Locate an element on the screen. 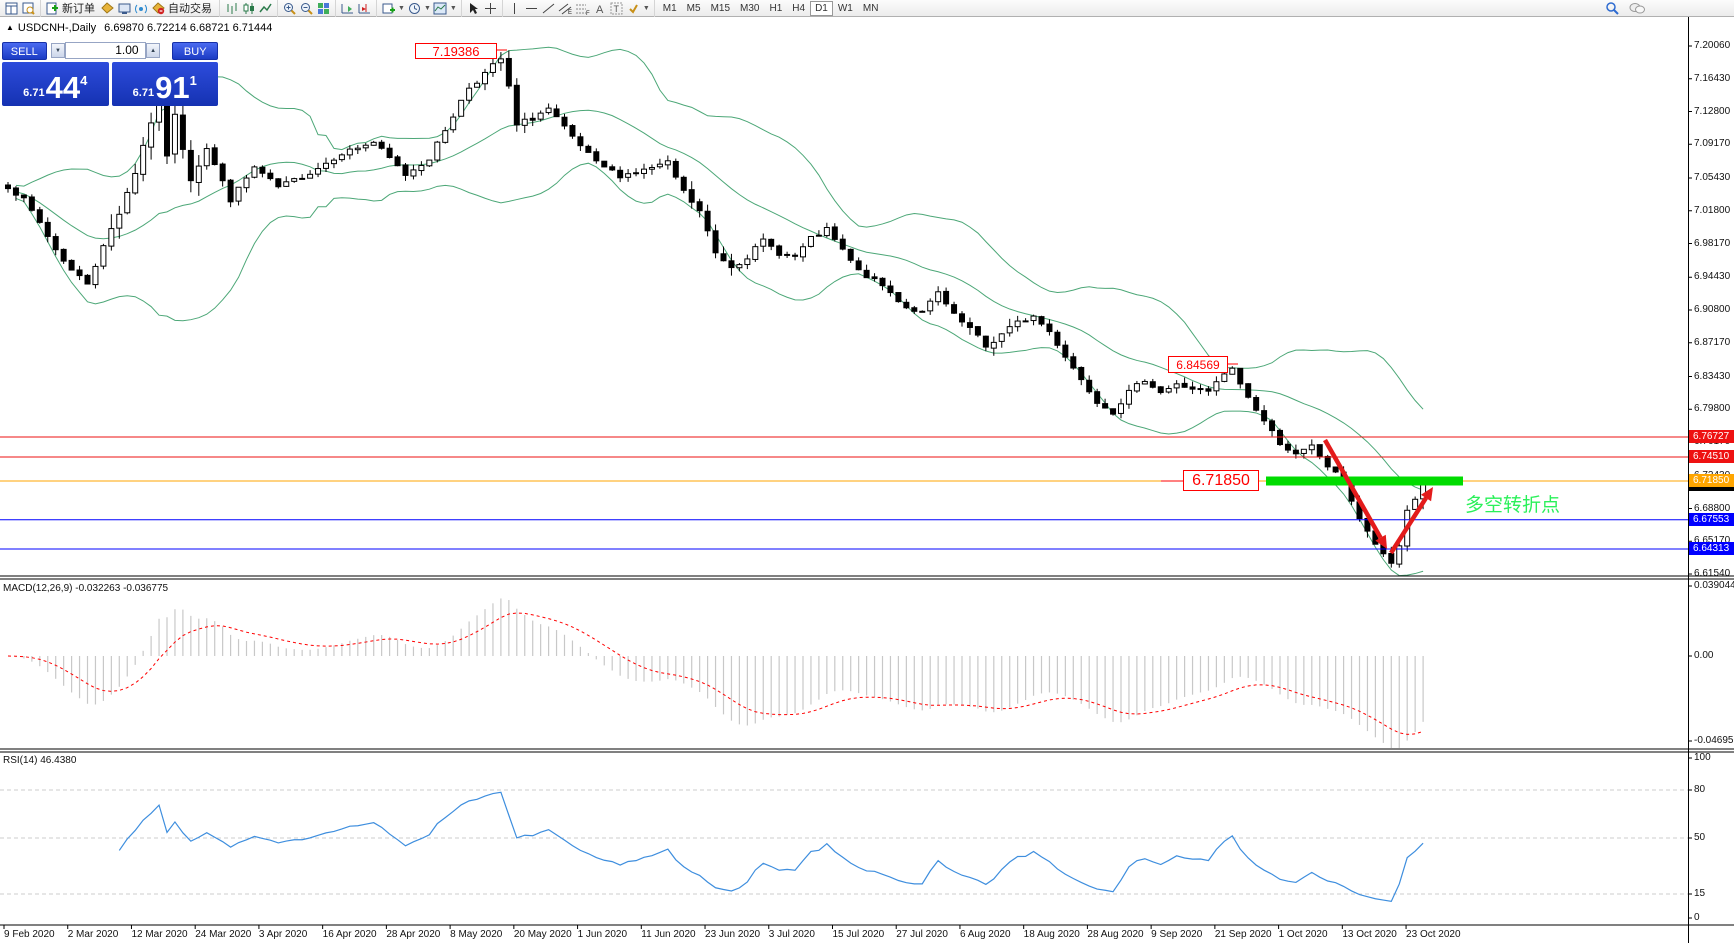  tile-windows-icon is located at coordinates (323, 8).